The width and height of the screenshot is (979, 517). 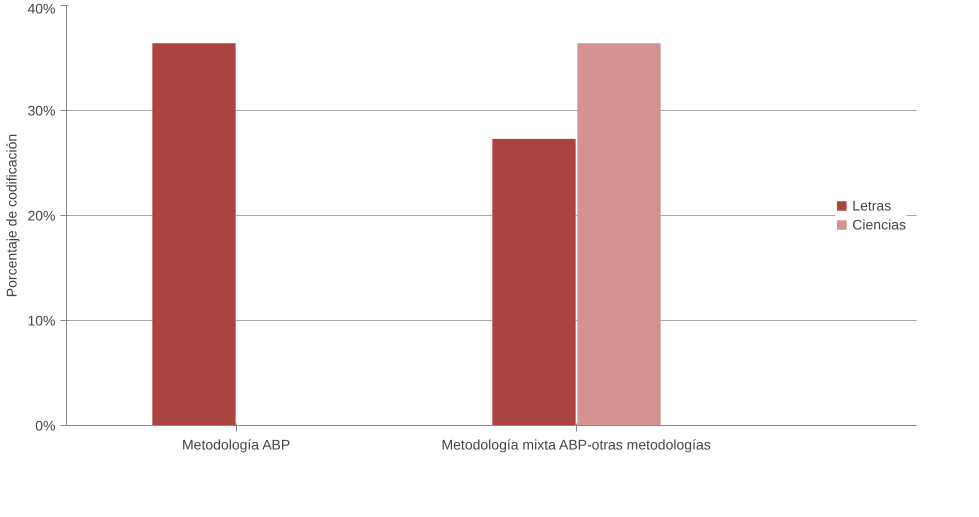 What do you see at coordinates (11, 216) in the screenshot?
I see `y-axis-title: Porcentaje de codificación` at bounding box center [11, 216].